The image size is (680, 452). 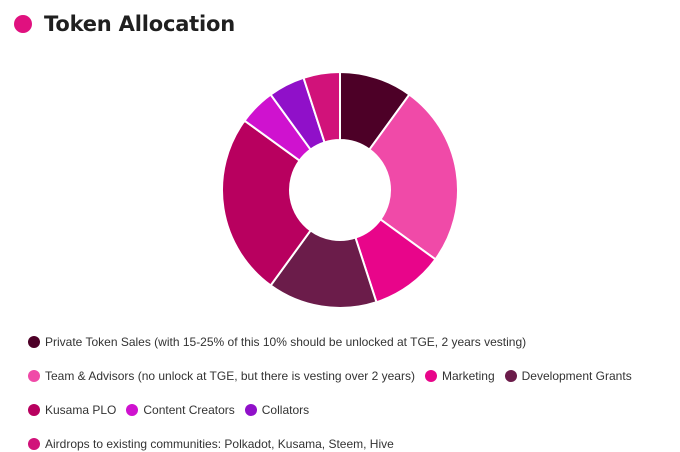 I want to click on chart-header: Token Allocation, so click(x=124, y=24).